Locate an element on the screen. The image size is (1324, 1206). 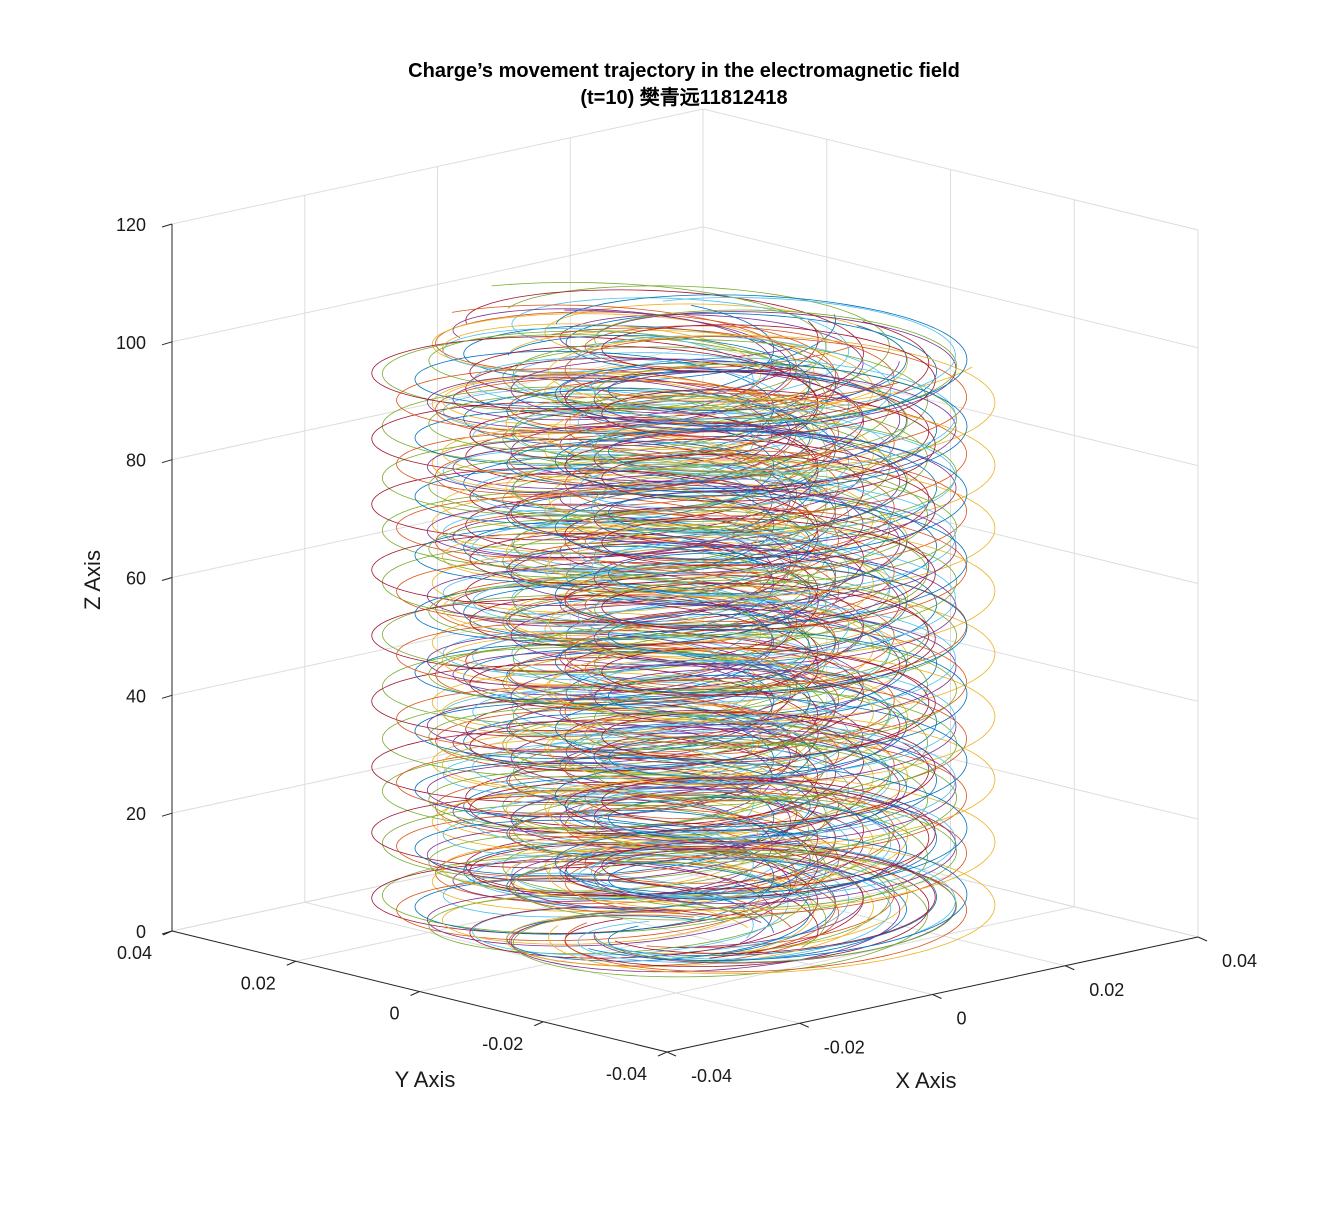
z-axis-label: Z Axis is located at coordinates (92, 580).